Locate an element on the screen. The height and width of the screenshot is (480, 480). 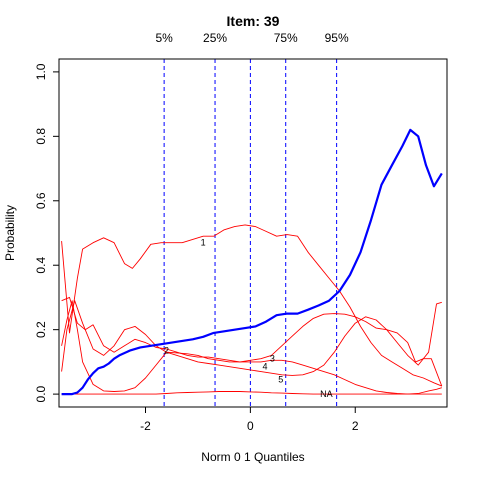
x-tick-label: 2 is located at coordinates (355, 426).